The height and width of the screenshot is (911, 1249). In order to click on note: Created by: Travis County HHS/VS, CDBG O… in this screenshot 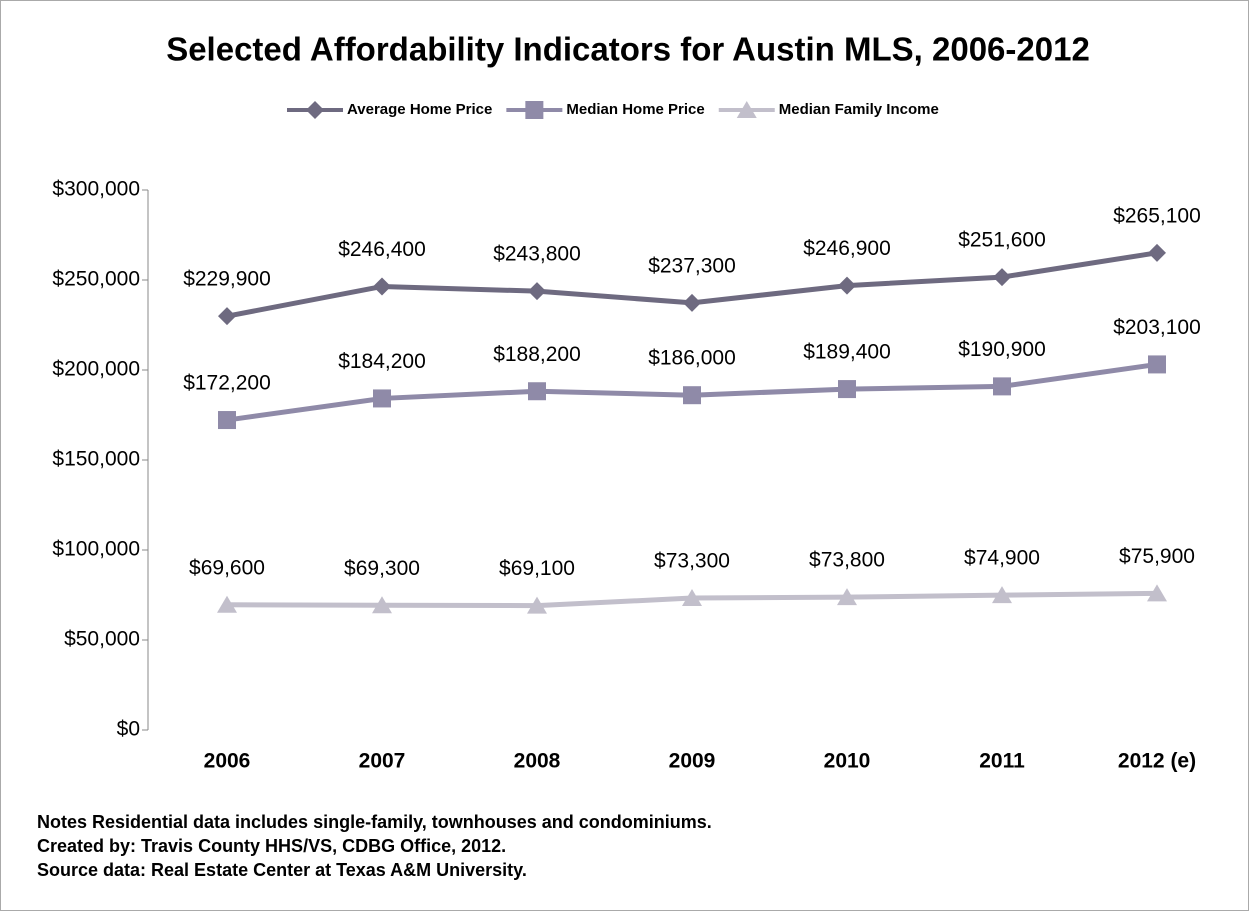, I will do `click(271, 846)`.